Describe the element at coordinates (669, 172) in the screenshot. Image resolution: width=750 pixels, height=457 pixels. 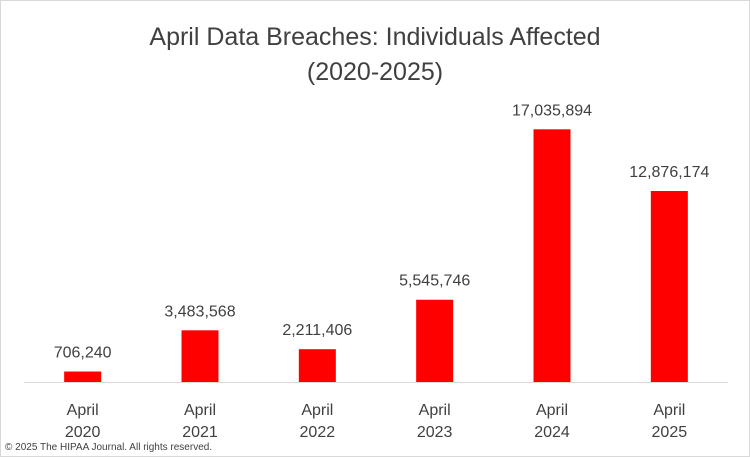
I see `data-label: 12,876,174` at that location.